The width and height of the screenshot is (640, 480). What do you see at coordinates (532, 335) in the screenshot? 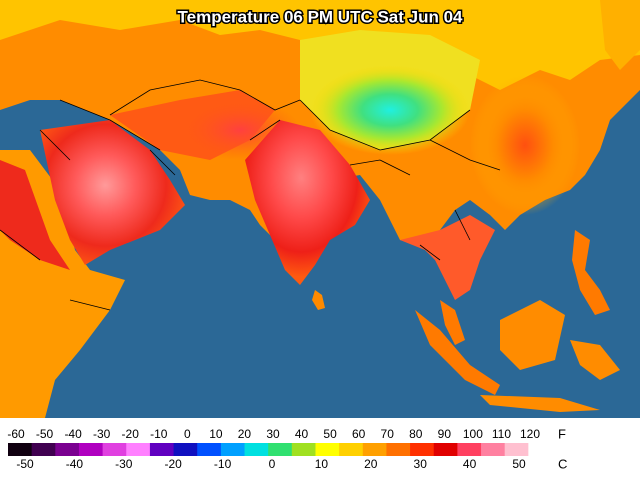
I see `land-borneo` at bounding box center [532, 335].